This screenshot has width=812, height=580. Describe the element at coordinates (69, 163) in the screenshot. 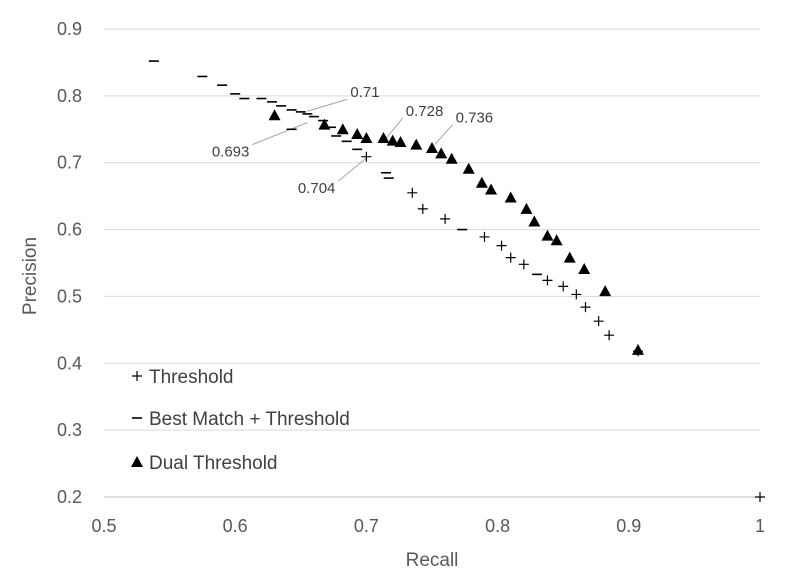

I see `y-tick-label: 0.7` at that location.